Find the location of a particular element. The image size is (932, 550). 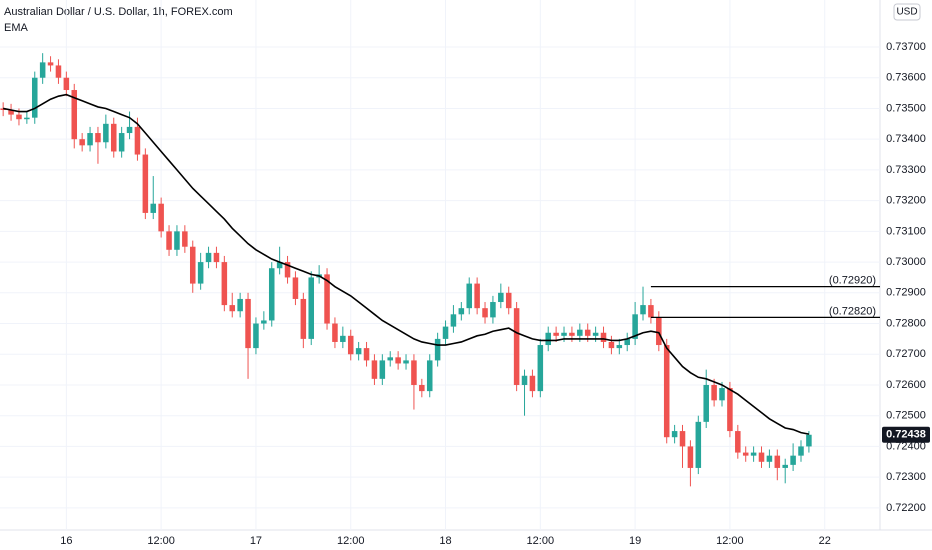

y-tick-label: 0.73700 is located at coordinates (906, 47).